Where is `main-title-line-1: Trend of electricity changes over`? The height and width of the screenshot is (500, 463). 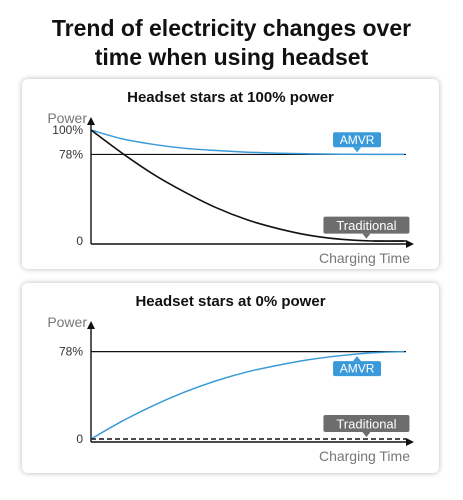 main-title-line-1: Trend of electricity changes over is located at coordinates (231, 28).